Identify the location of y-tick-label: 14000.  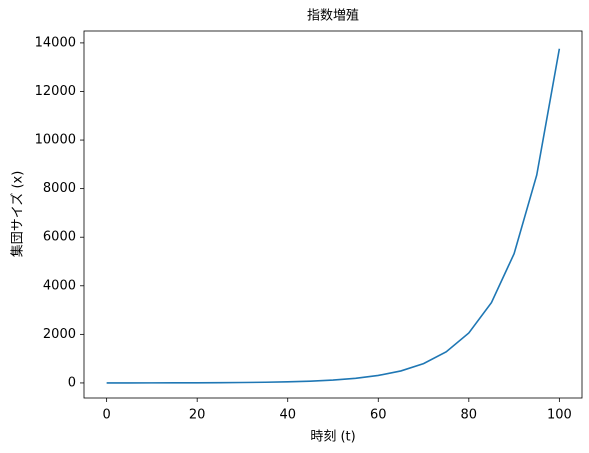
(55, 42).